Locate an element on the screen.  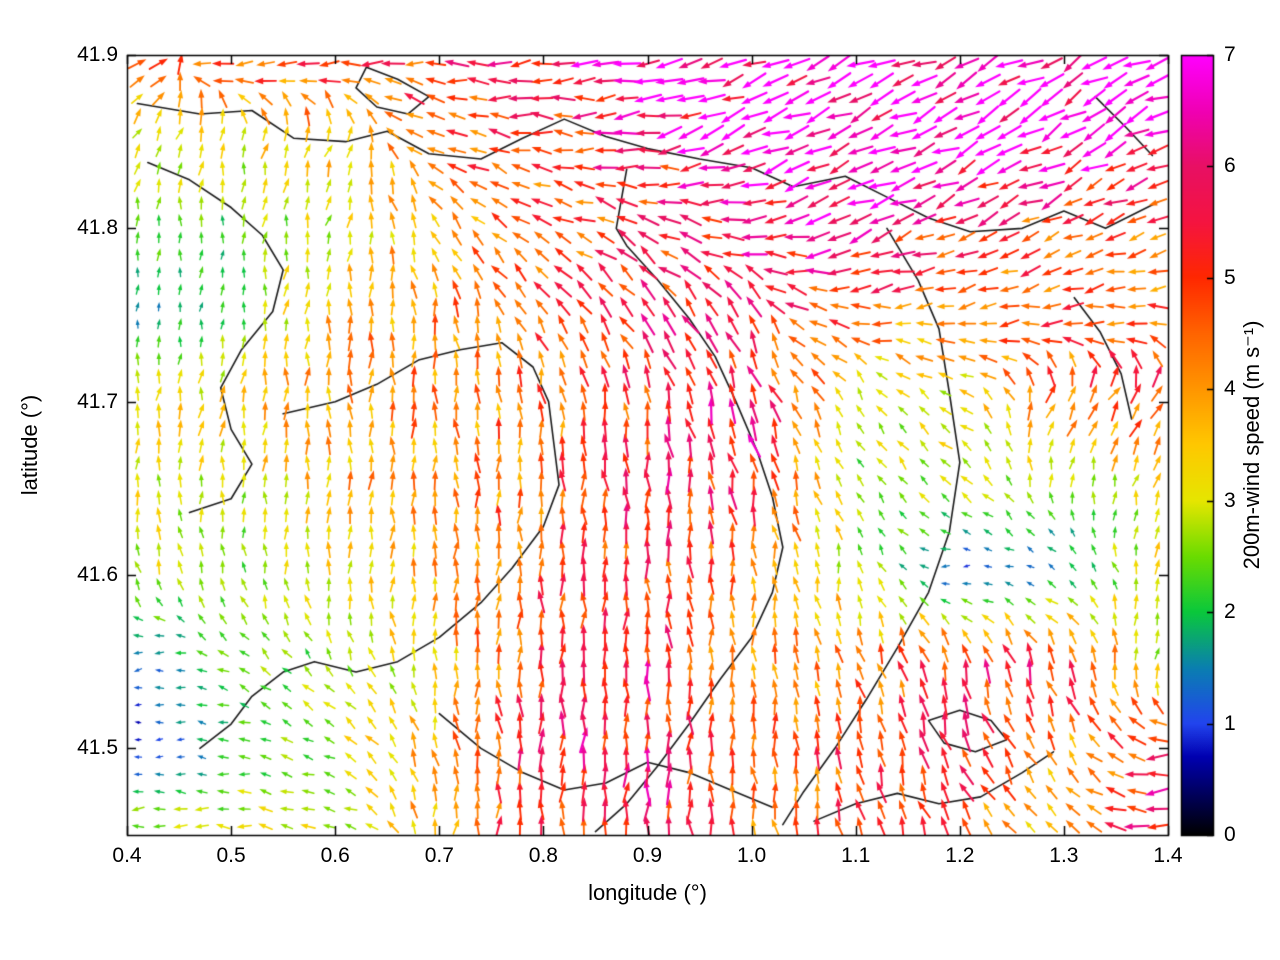
colorbar-tick-label: 7 is located at coordinates (1230, 54).